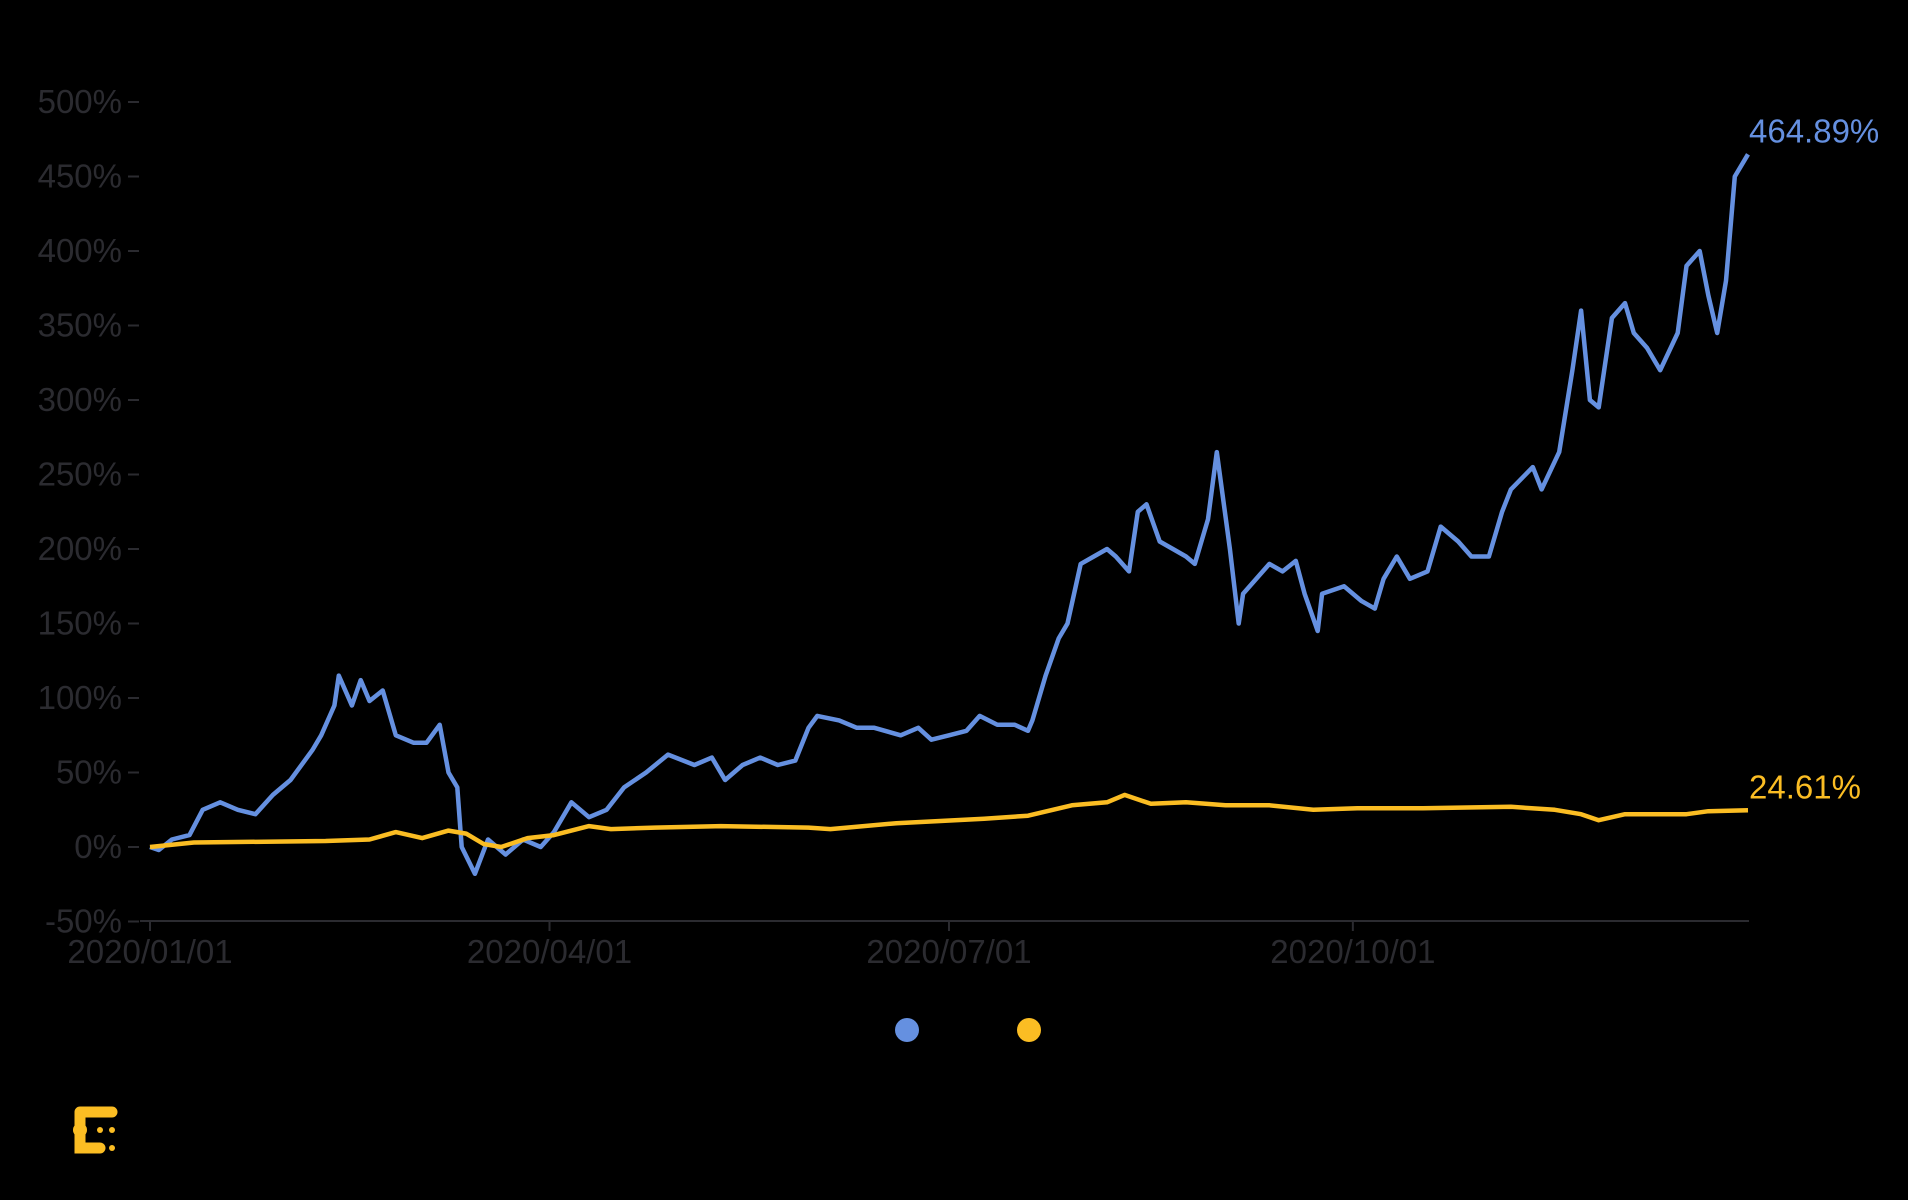 The image size is (1908, 1200). What do you see at coordinates (549, 951) in the screenshot?
I see `x-tick-label: 2020/04/01` at bounding box center [549, 951].